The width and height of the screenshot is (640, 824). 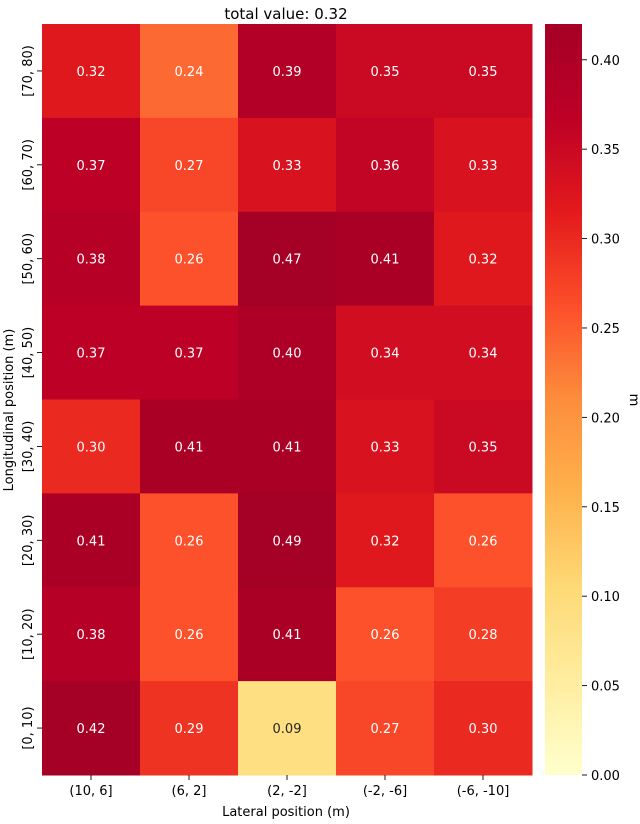 What do you see at coordinates (605, 776) in the screenshot?
I see `colorbar-tick-label: 0.00` at bounding box center [605, 776].